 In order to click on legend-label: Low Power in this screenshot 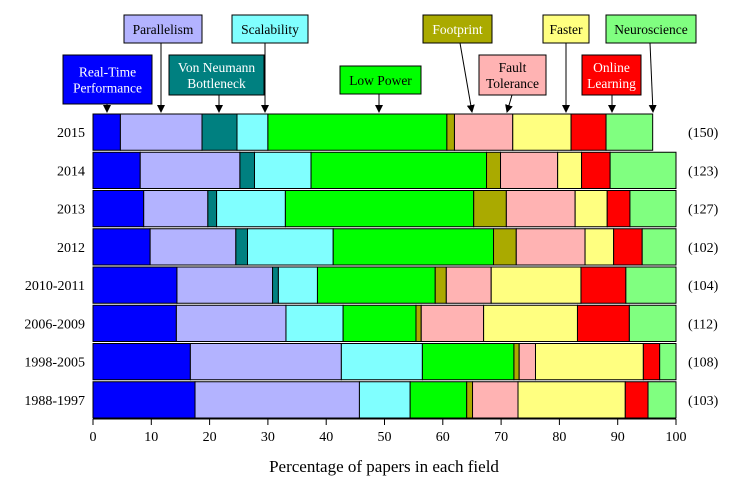, I will do `click(380, 80)`.